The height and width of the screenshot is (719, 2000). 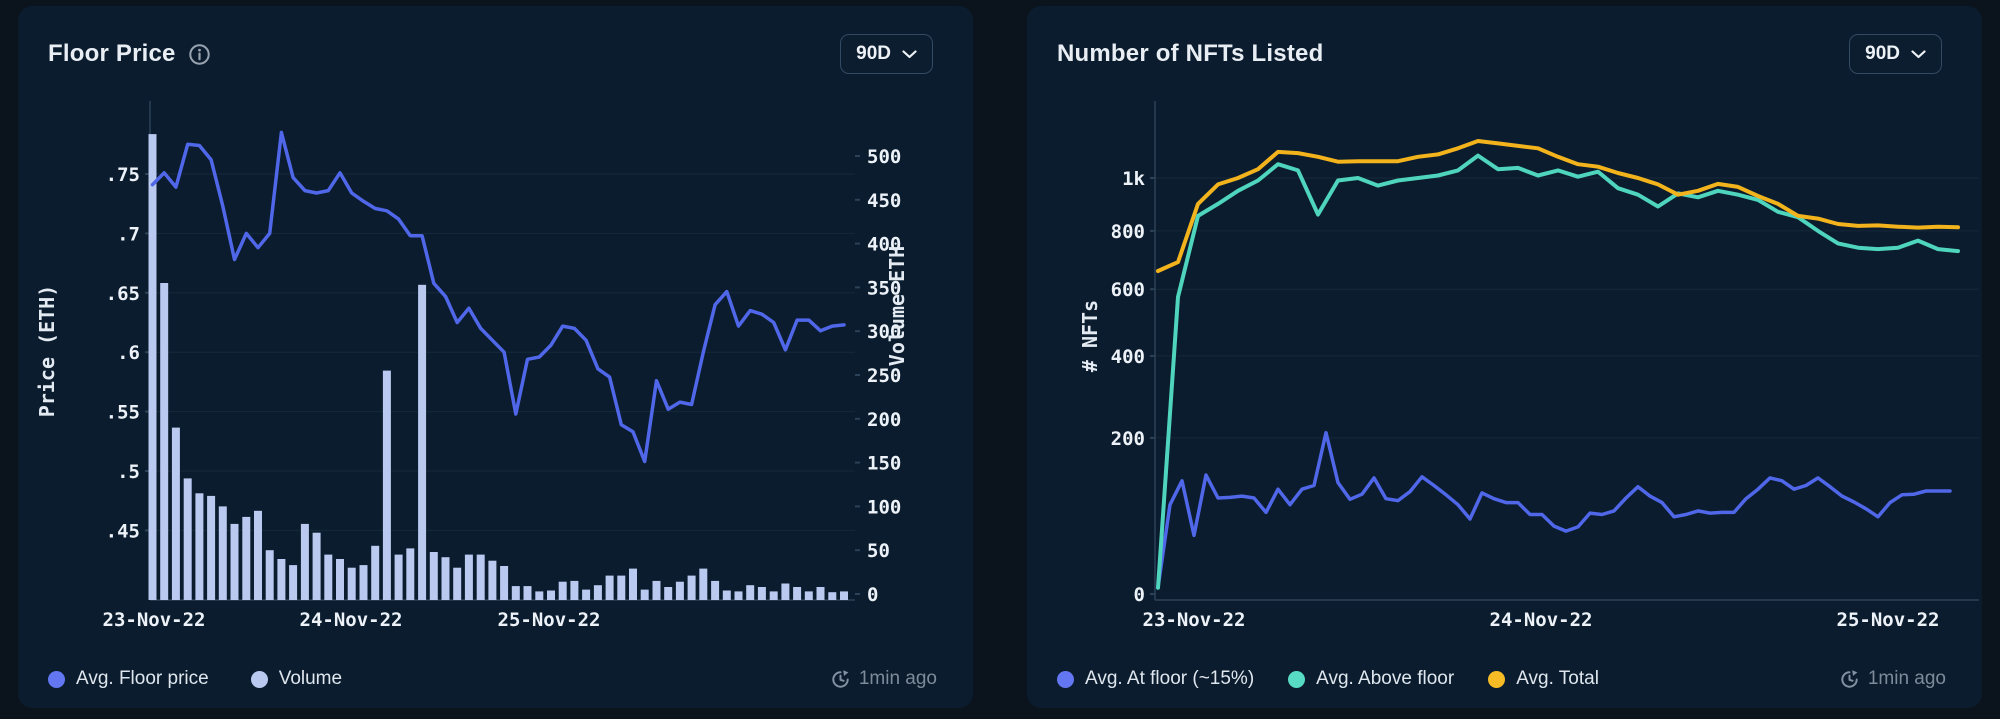 I want to click on svg-text: 100, so click(x=884, y=507).